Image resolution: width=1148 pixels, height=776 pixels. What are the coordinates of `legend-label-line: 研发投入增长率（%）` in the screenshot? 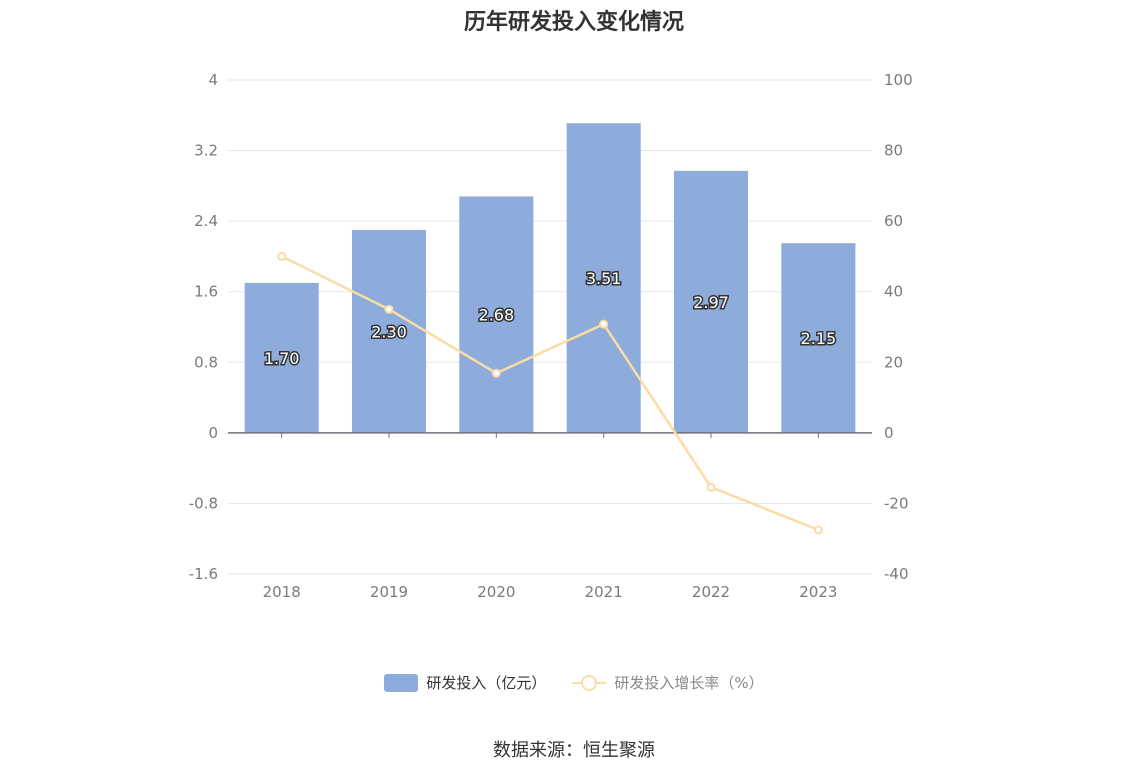 It's located at (689, 683).